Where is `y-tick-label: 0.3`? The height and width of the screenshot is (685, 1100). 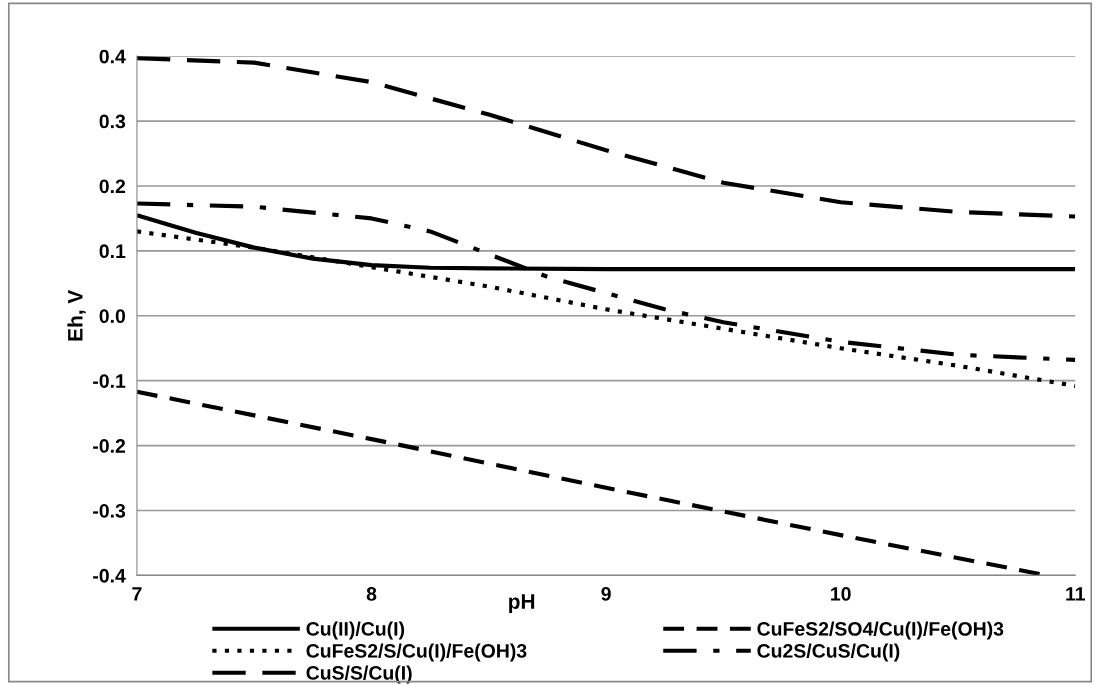
y-tick-label: 0.3 is located at coordinates (112, 121).